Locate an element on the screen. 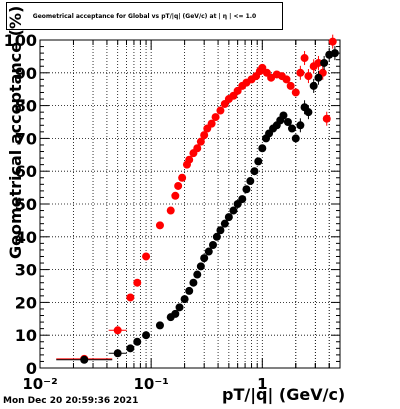  y-tick-label: 20 is located at coordinates (26, 302).